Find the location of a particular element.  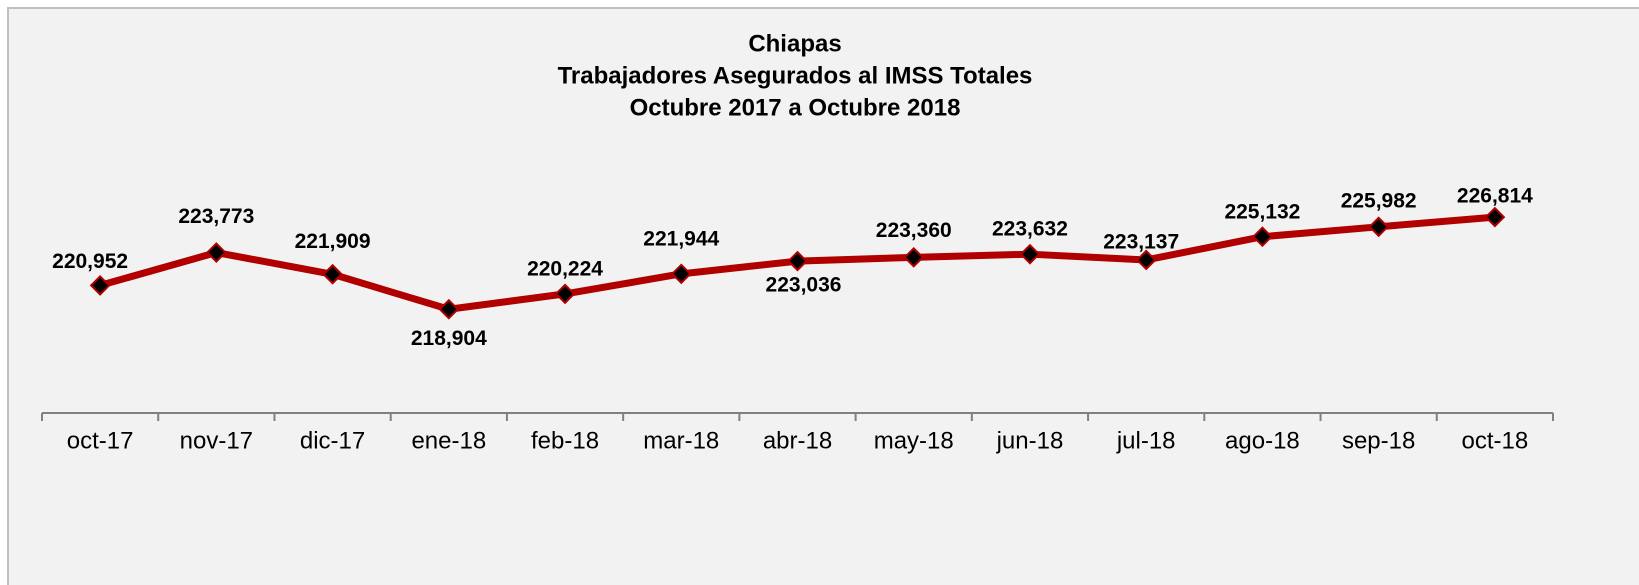

data-label: 223,360 is located at coordinates (914, 230).